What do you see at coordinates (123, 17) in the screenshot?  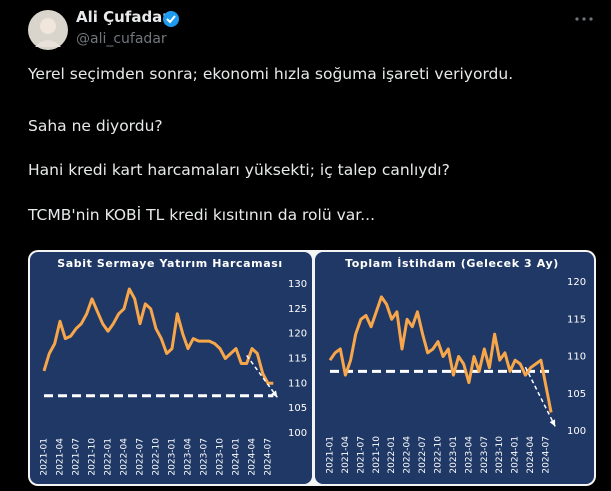 I see `author-name: Ali Çufadar` at bounding box center [123, 17].